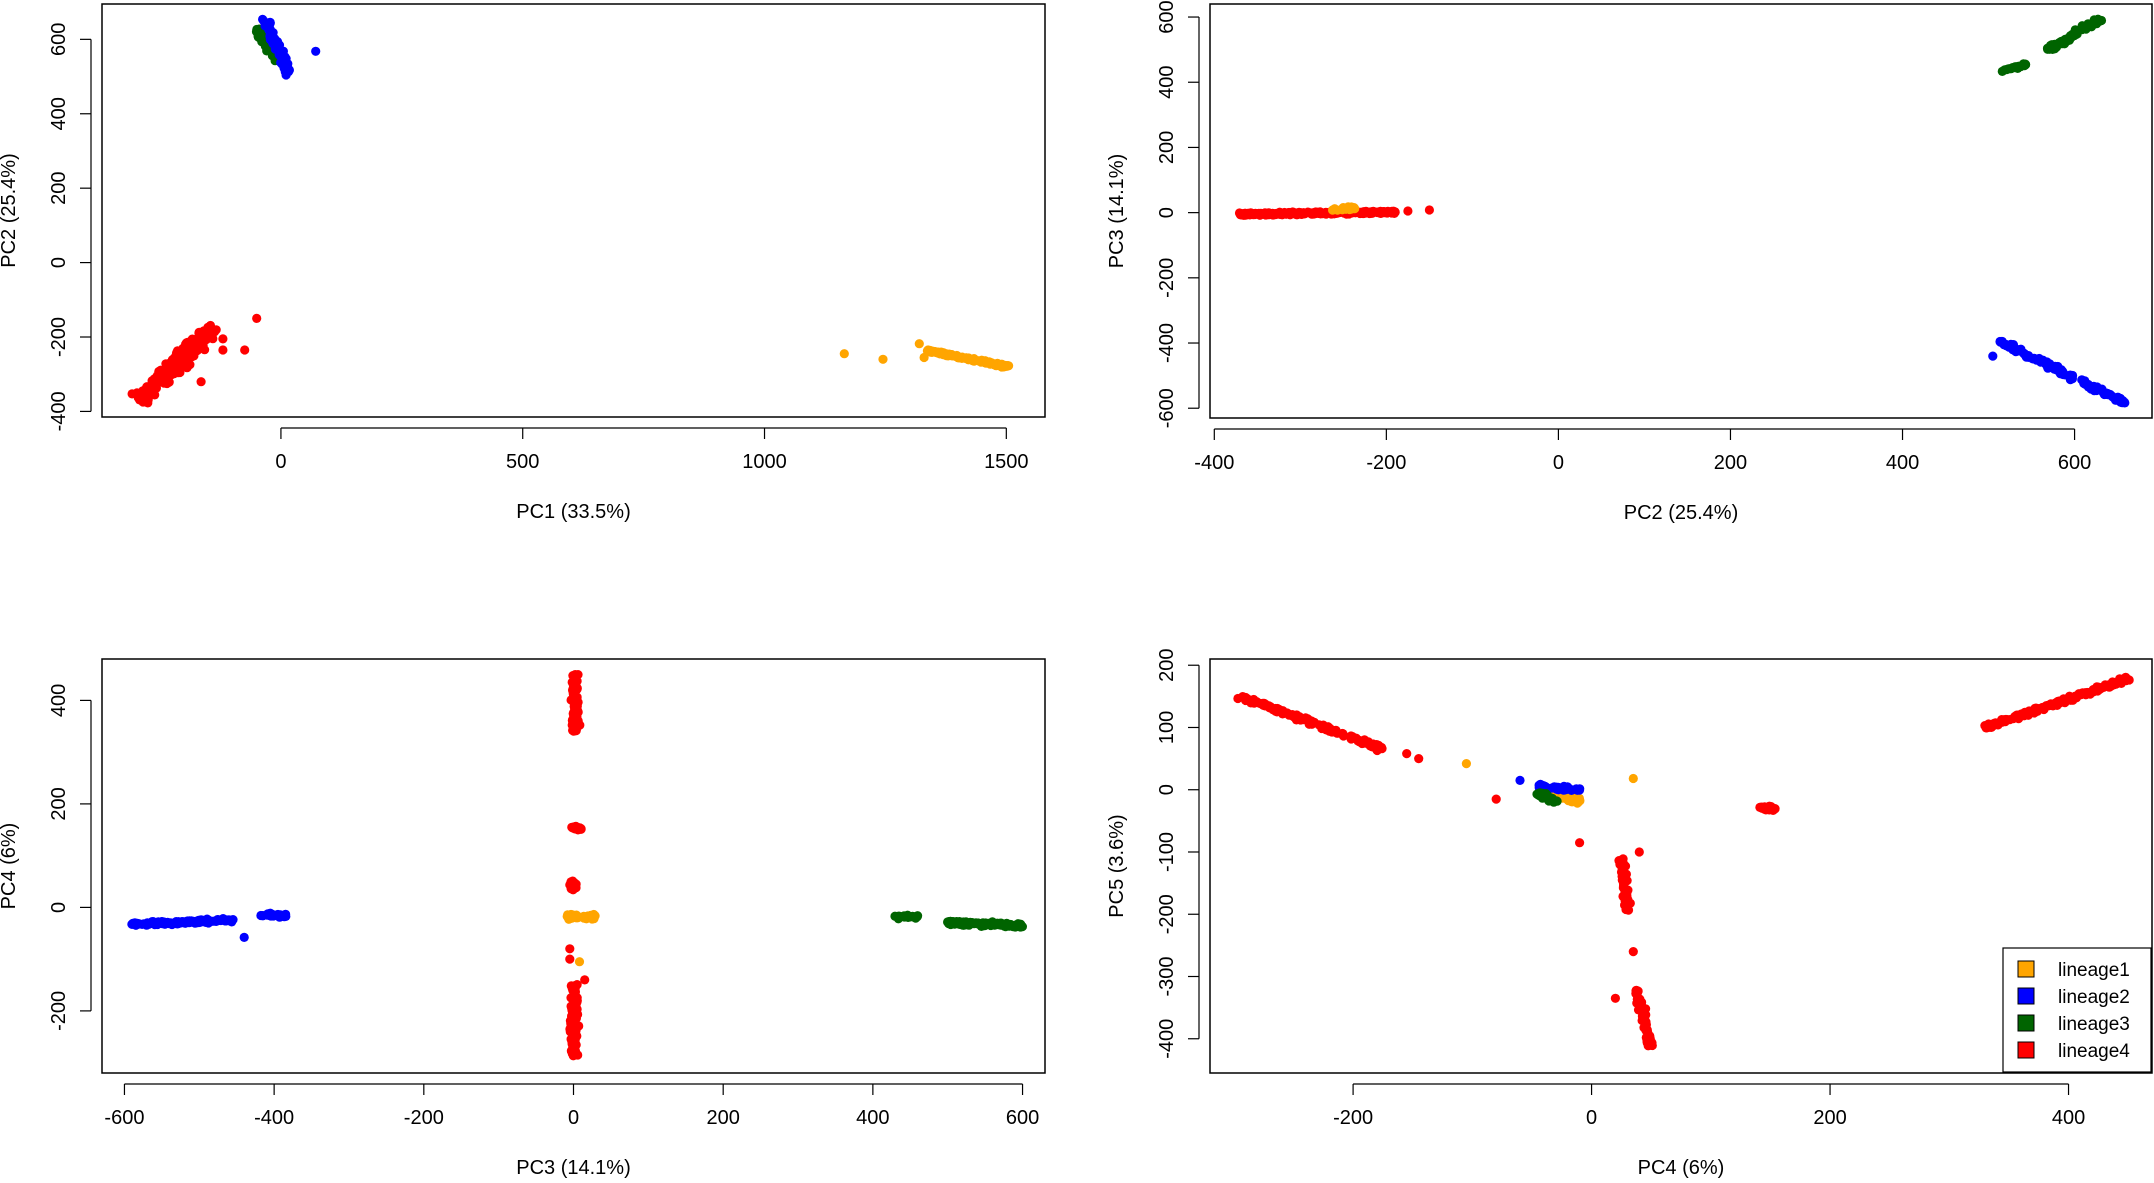 This screenshot has height=1183, width=2154. What do you see at coordinates (1006, 462) in the screenshot?
I see `x-tick-label: 1500` at bounding box center [1006, 462].